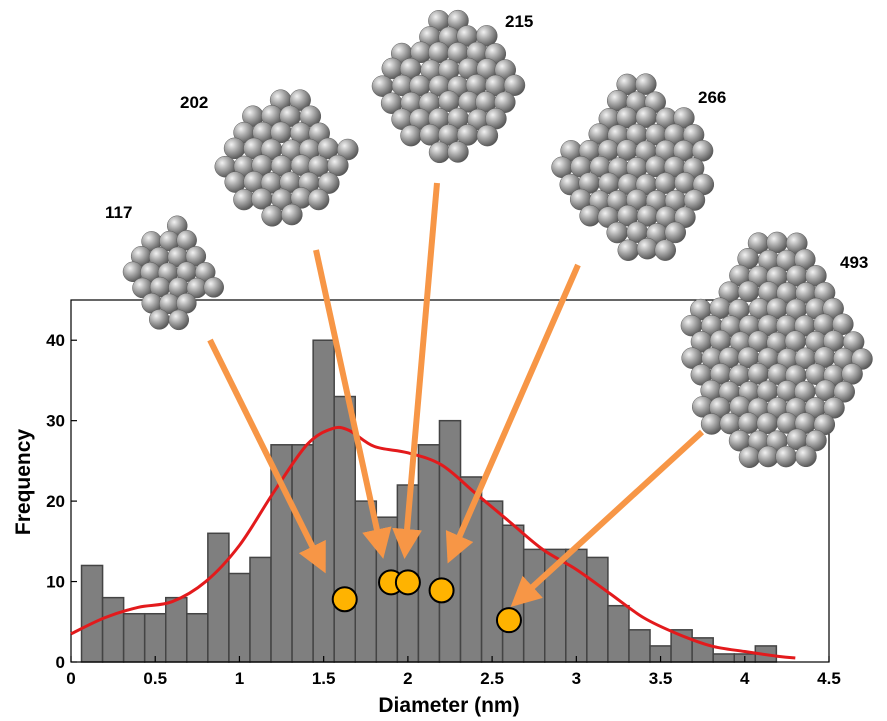  What do you see at coordinates (519, 21) in the screenshot?
I see `cluster-atom-count-label: 215` at bounding box center [519, 21].